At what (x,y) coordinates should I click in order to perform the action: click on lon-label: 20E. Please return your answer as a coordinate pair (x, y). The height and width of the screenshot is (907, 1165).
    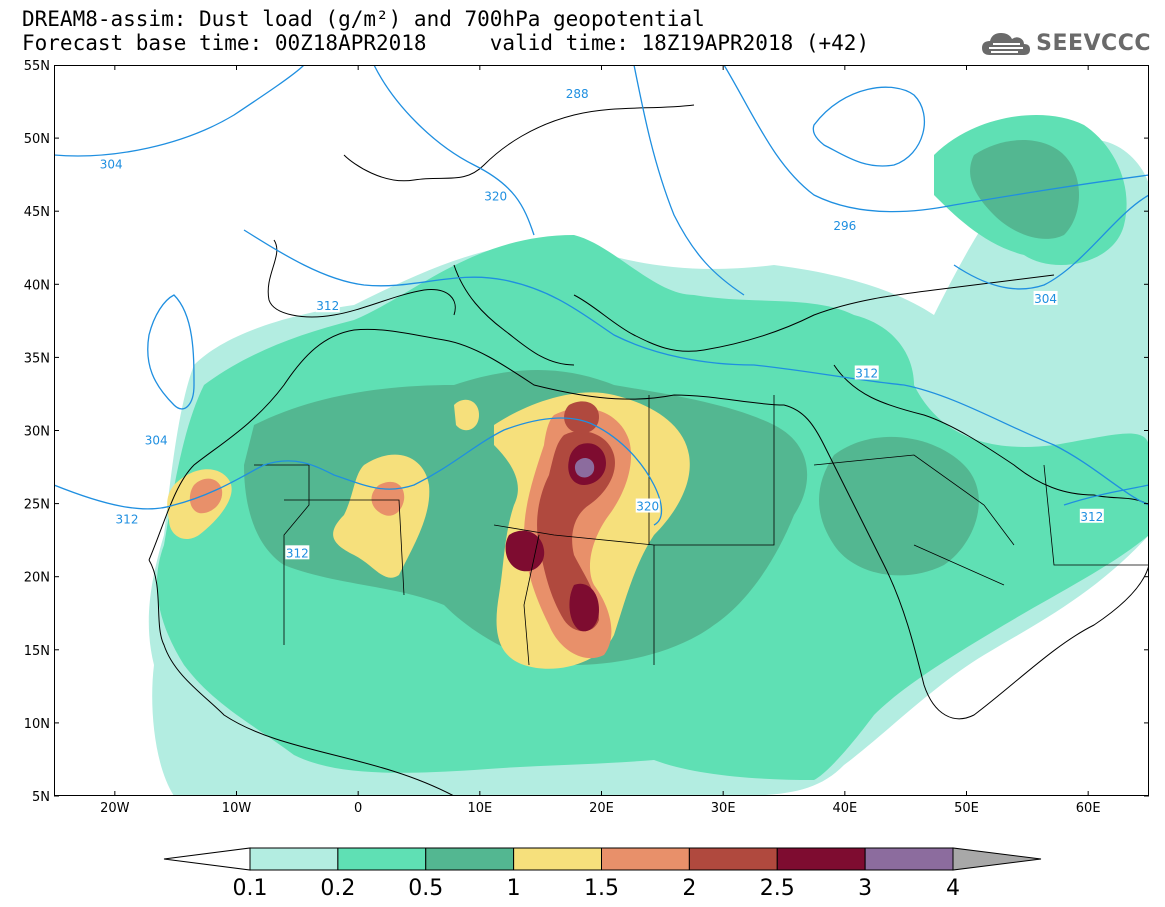
    Looking at the image, I should click on (601, 808).